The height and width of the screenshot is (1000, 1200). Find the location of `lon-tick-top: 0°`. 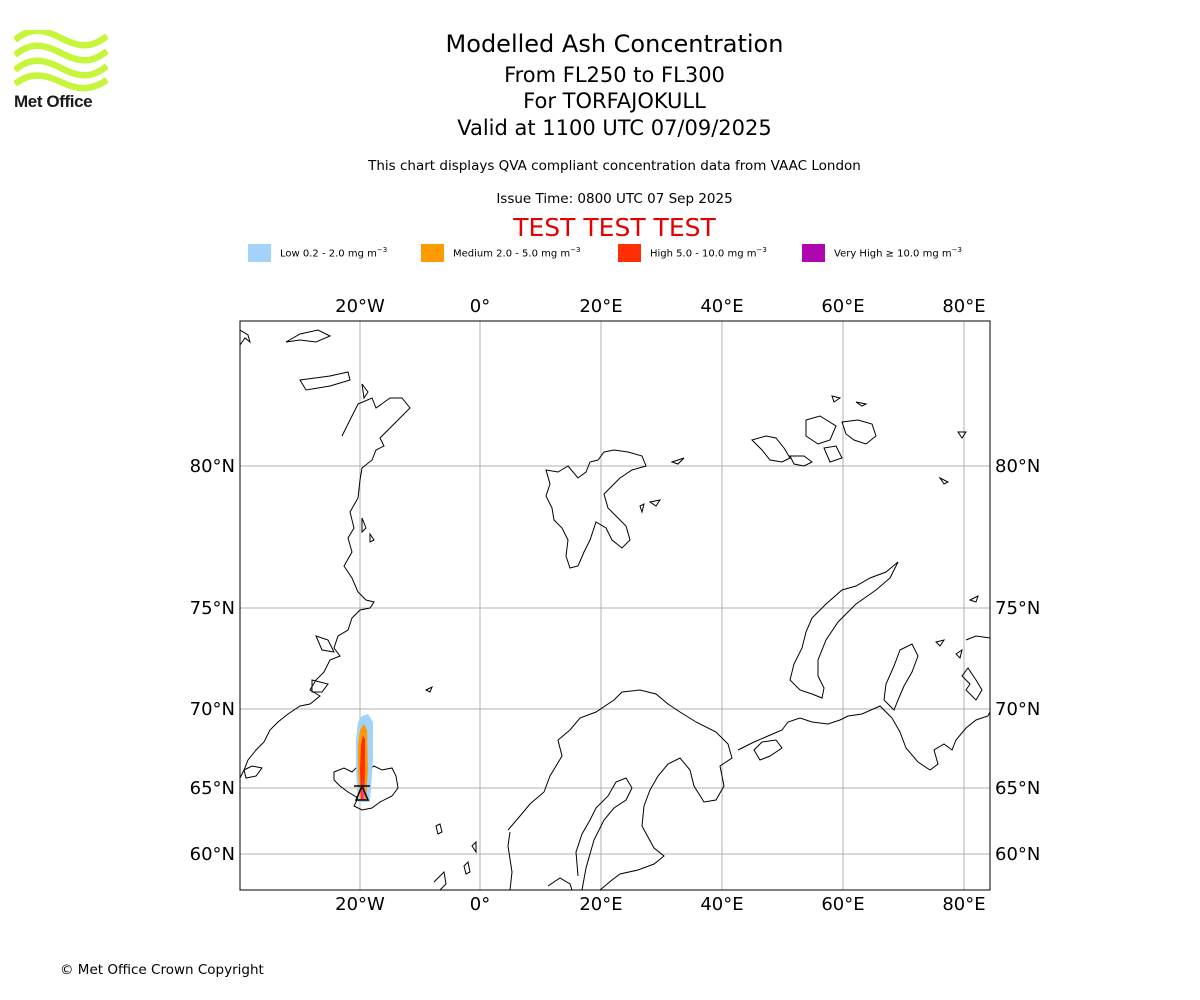

lon-tick-top: 0° is located at coordinates (480, 306).